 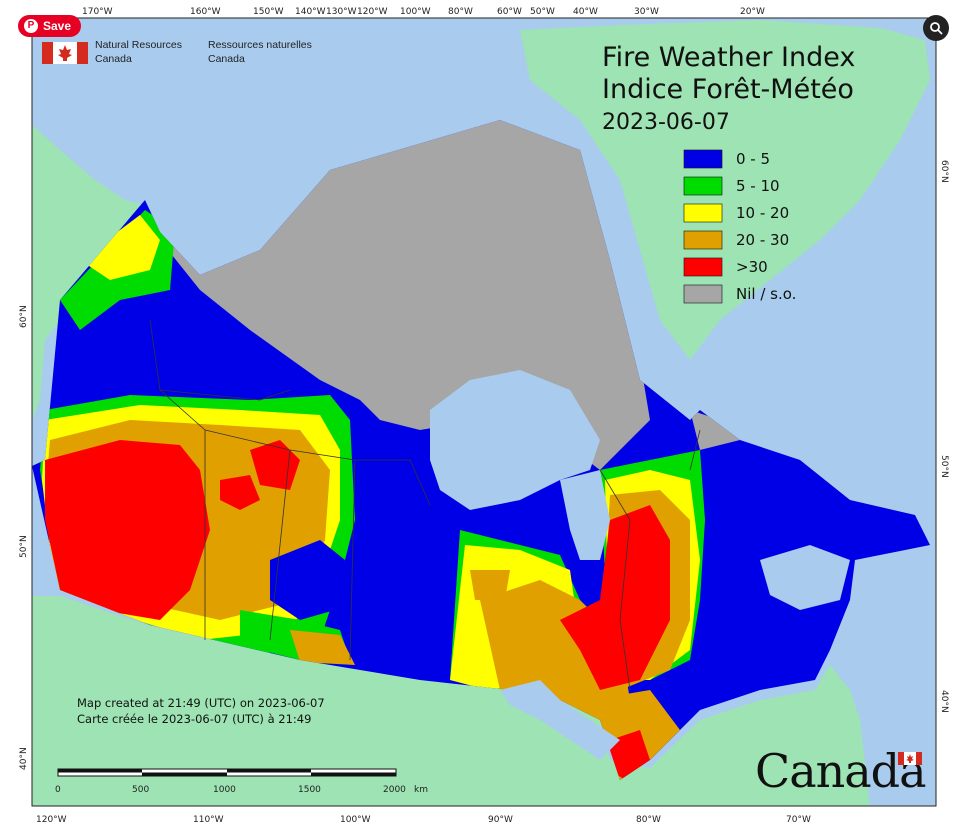 What do you see at coordinates (65, 53) in the screenshot?
I see `canada-flag-icon` at bounding box center [65, 53].